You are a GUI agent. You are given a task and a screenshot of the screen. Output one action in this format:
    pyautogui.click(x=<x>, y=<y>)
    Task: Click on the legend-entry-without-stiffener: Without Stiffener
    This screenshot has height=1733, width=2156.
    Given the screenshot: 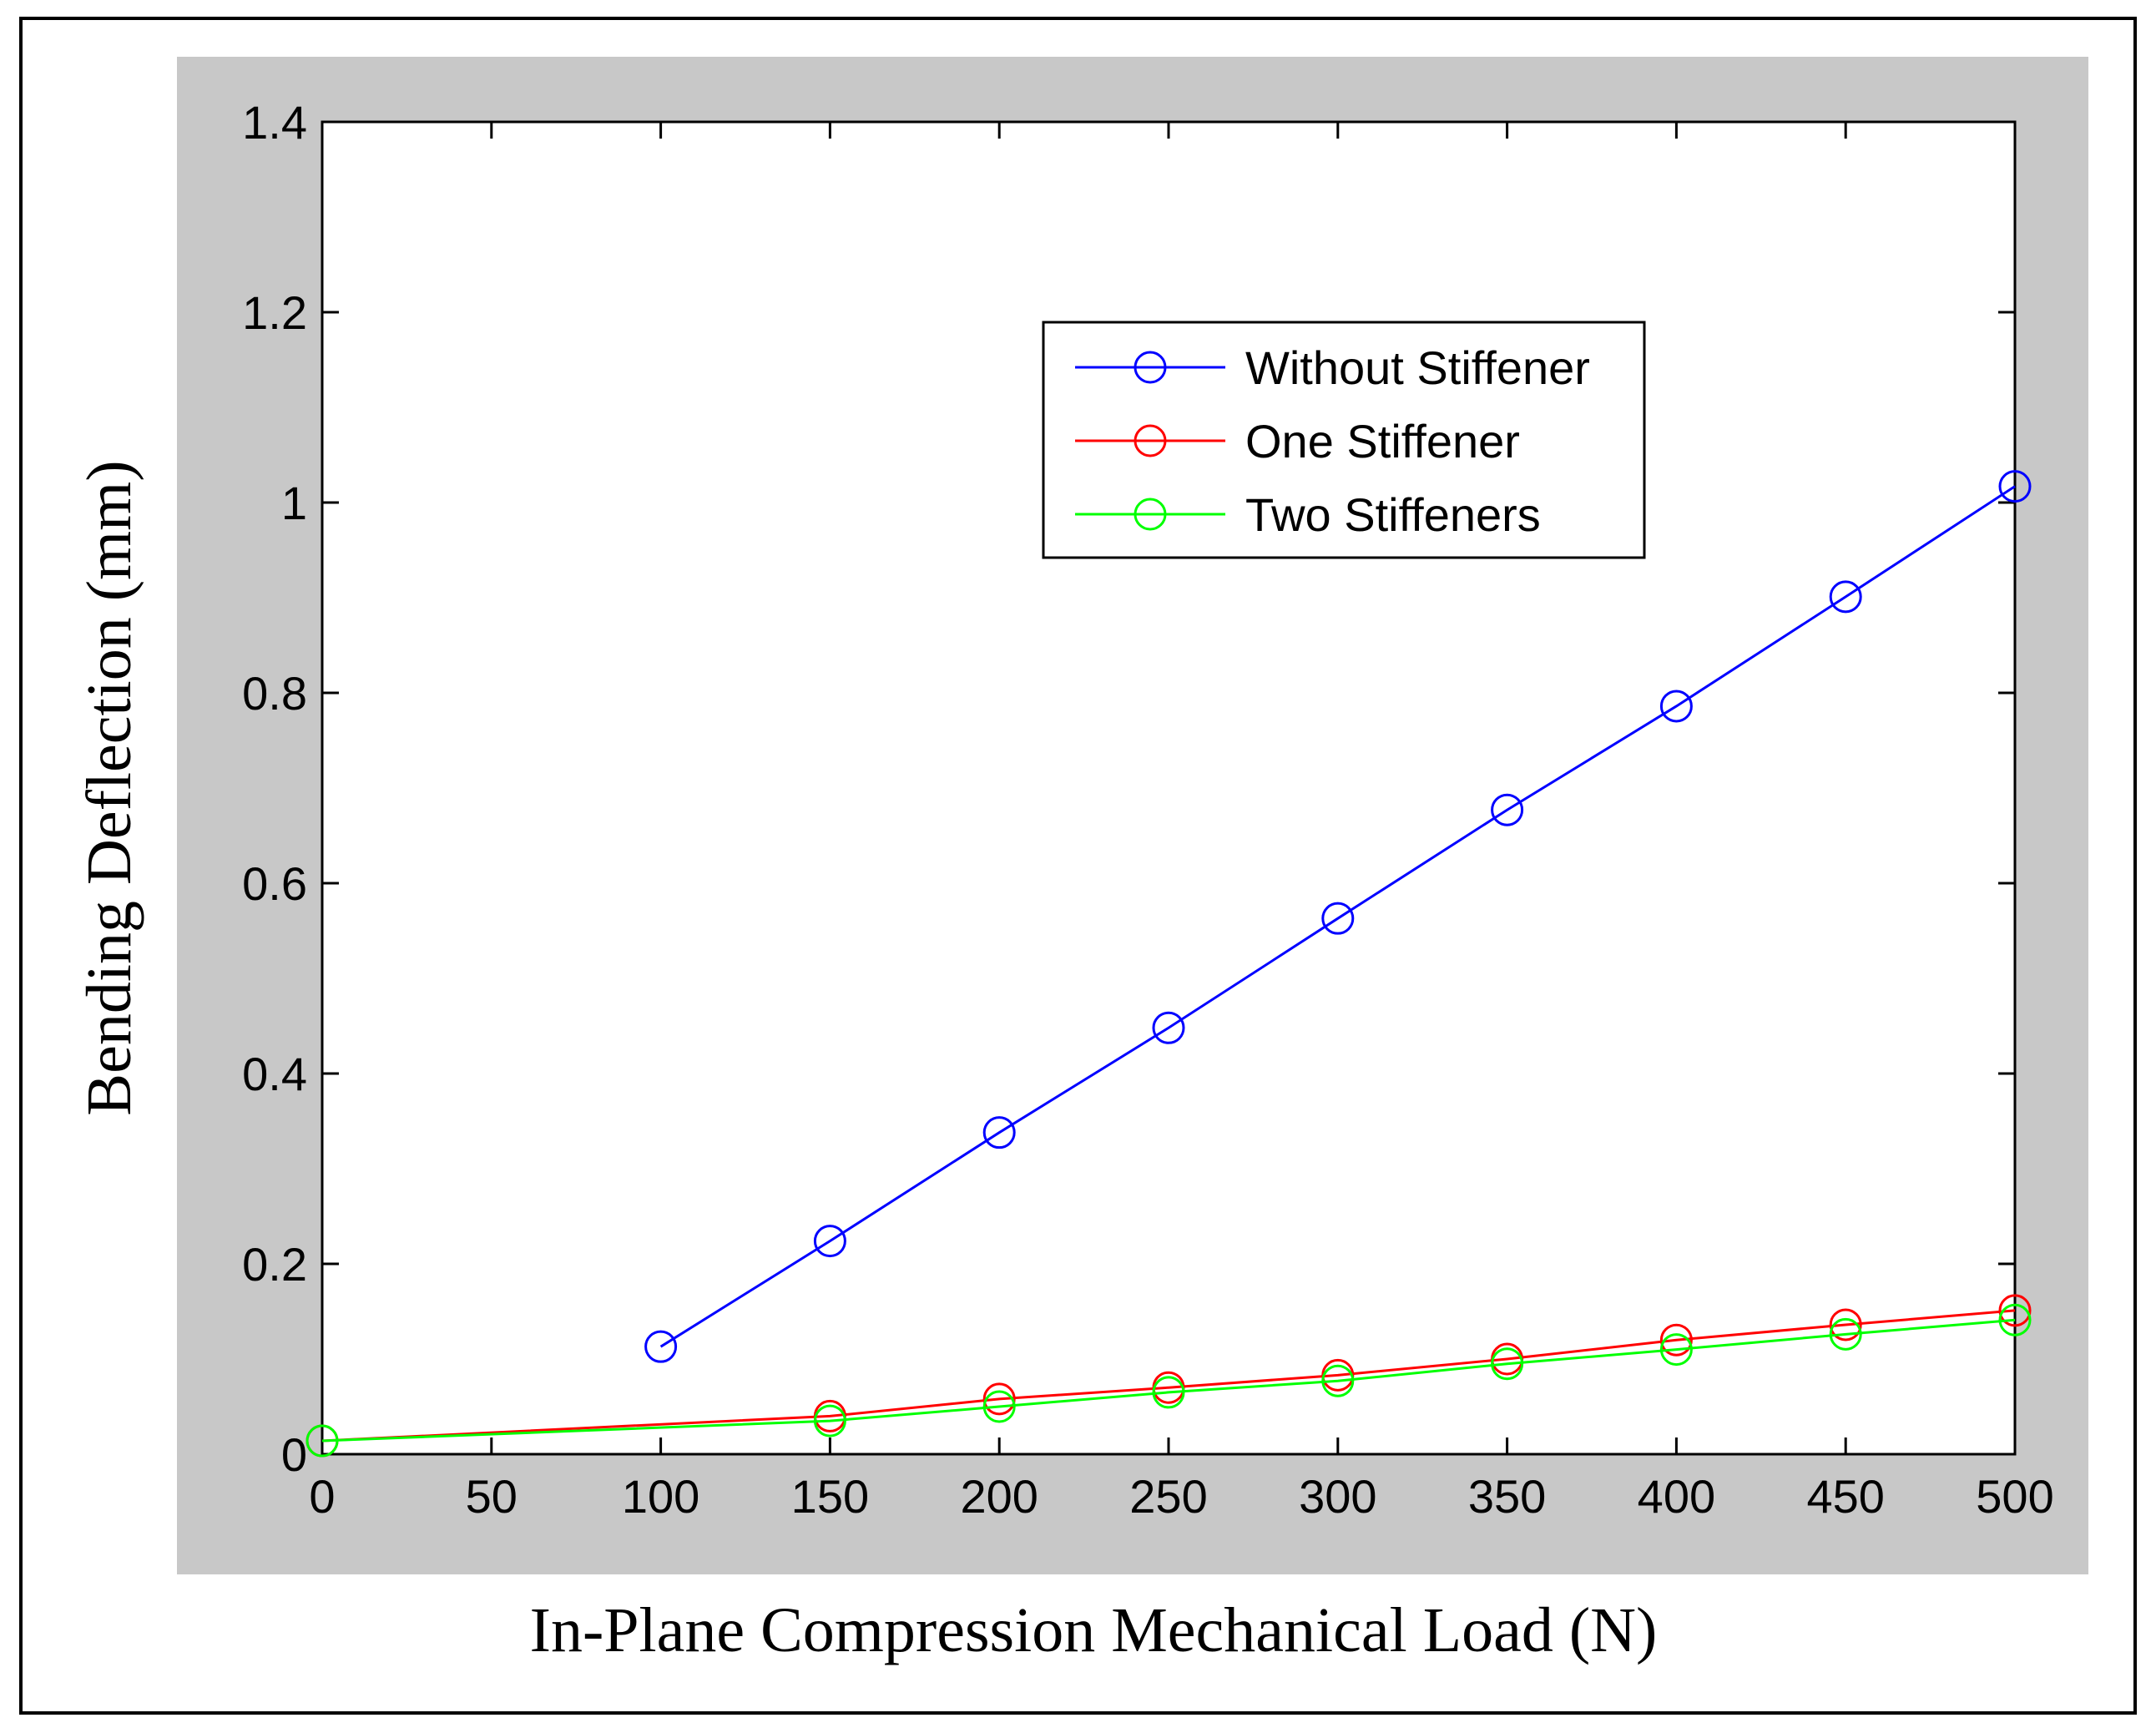 What is the action you would take?
    pyautogui.click(x=1332, y=367)
    